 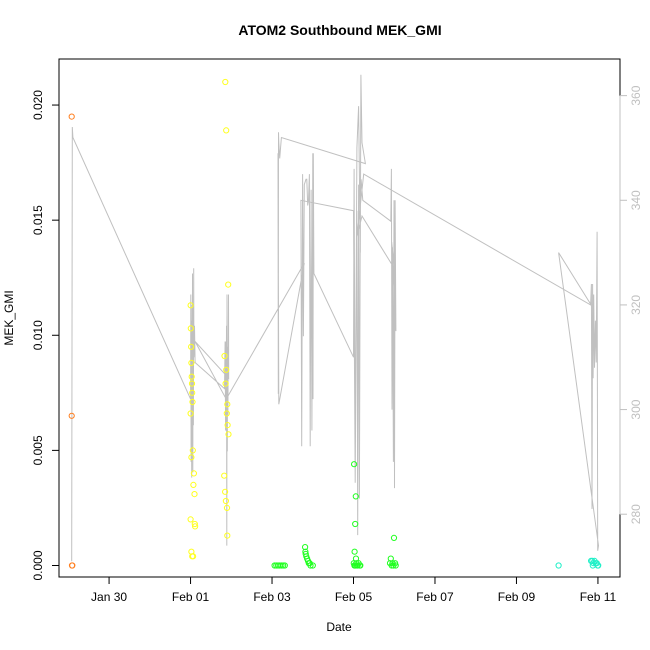 I want to click on y-tick-label: 0.000, so click(x=38, y=565).